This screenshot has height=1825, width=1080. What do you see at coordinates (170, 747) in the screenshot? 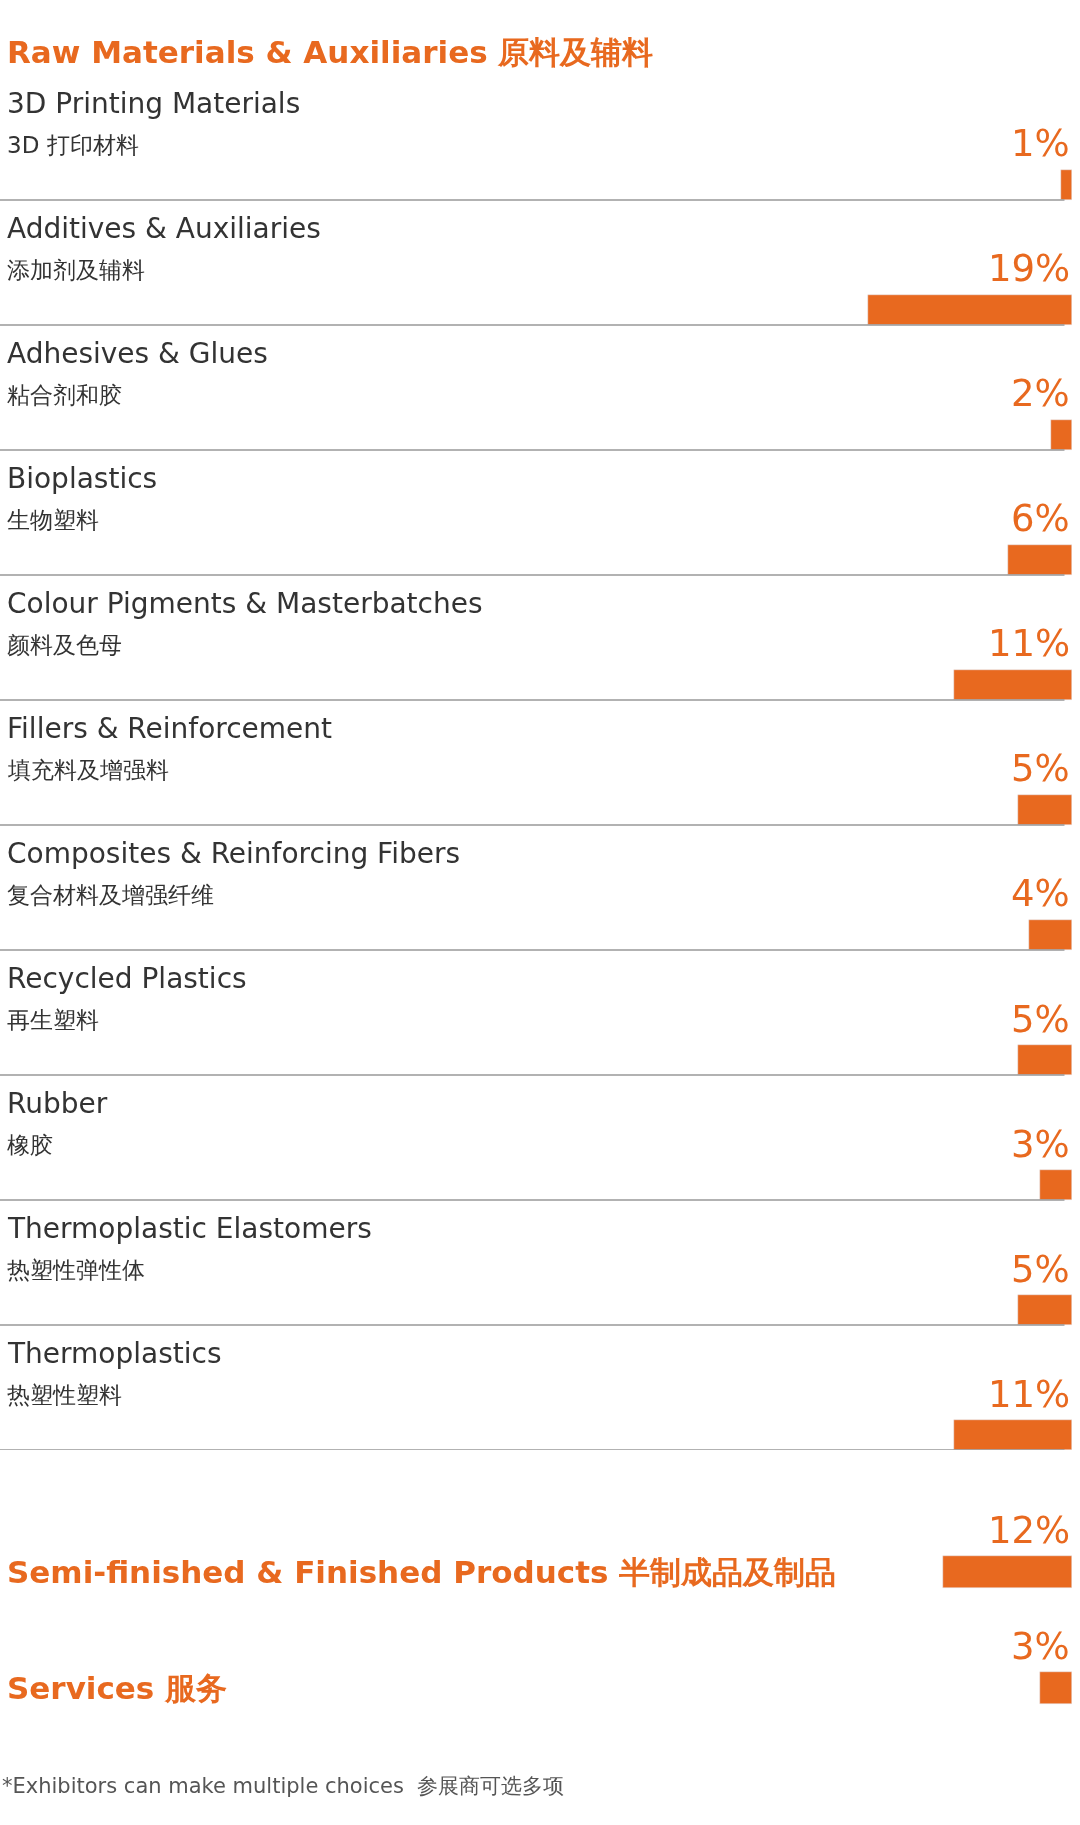
I see `category-label: Fillers & Reinforcement 填充料及增强料` at bounding box center [170, 747].